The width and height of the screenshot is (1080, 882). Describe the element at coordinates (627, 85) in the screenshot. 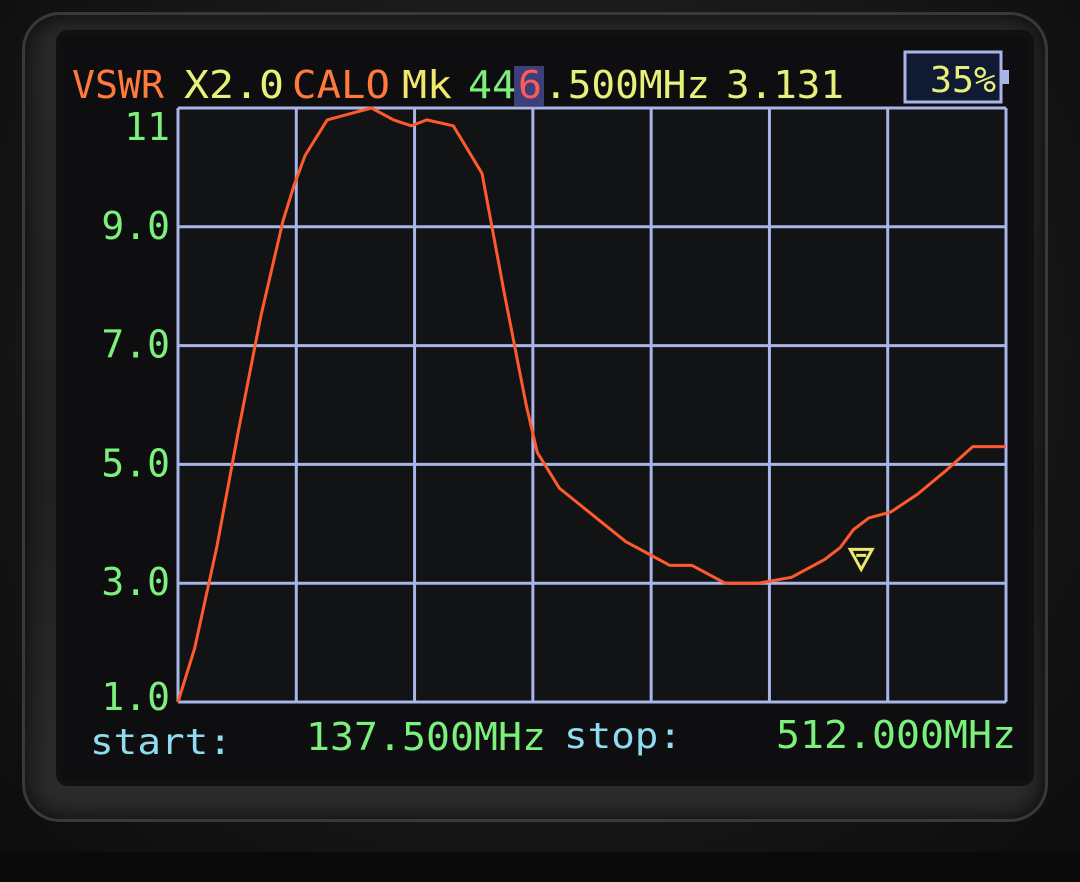

I see `marker-frequency-suffix: .500MHz` at that location.